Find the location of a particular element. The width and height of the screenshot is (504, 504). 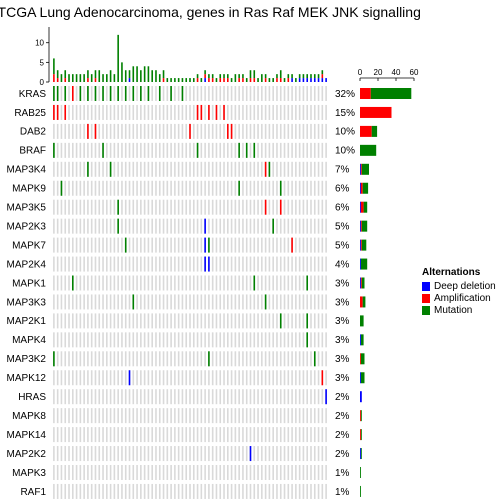

legend-swatch-deep-deletion is located at coordinates (426, 286).